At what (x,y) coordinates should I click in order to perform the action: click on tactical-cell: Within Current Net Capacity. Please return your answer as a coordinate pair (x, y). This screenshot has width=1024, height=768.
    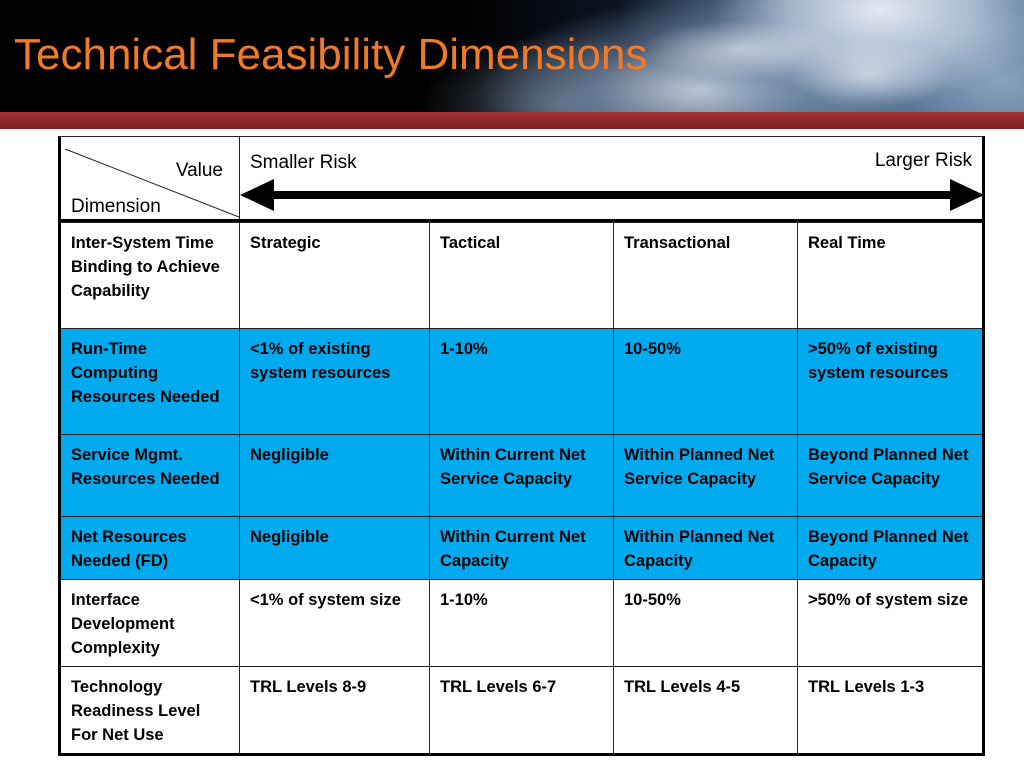
    Looking at the image, I should click on (521, 548).